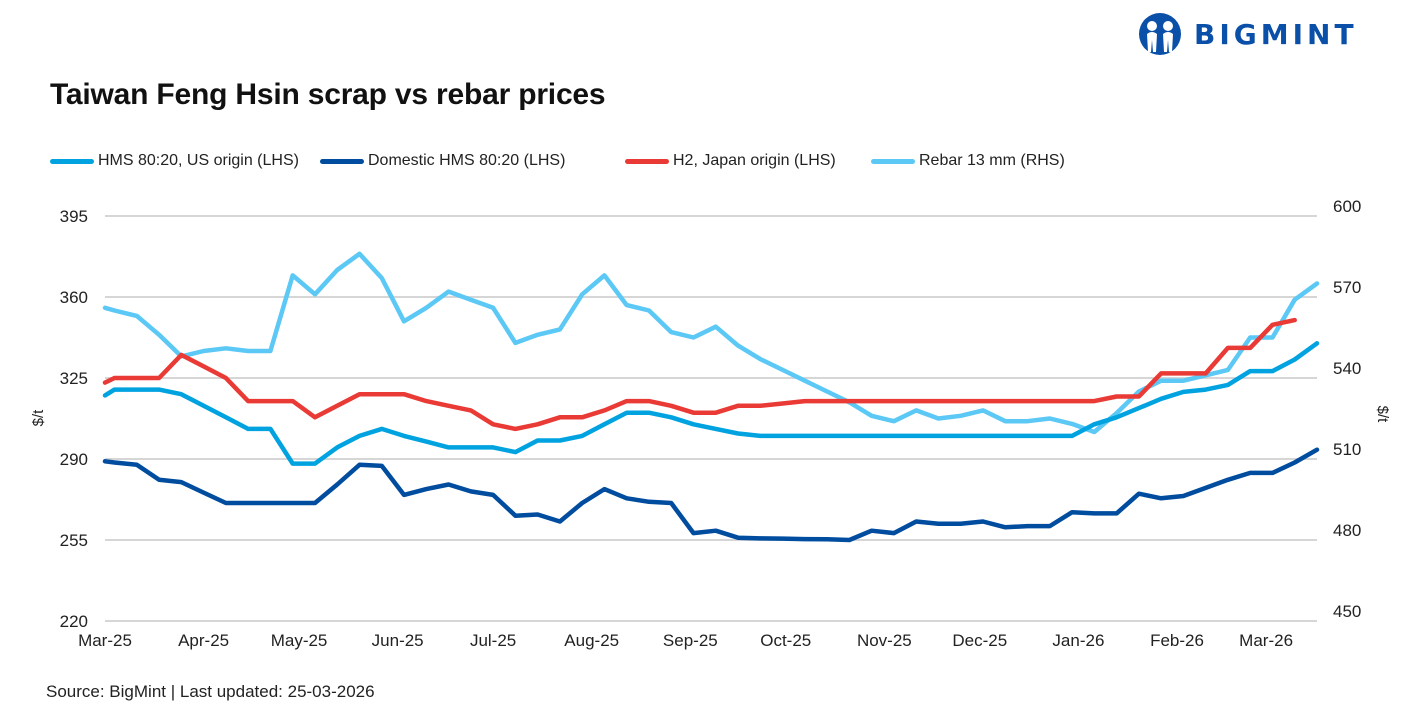  Describe the element at coordinates (398, 640) in the screenshot. I see `x-tick-label: Jun-25` at that location.